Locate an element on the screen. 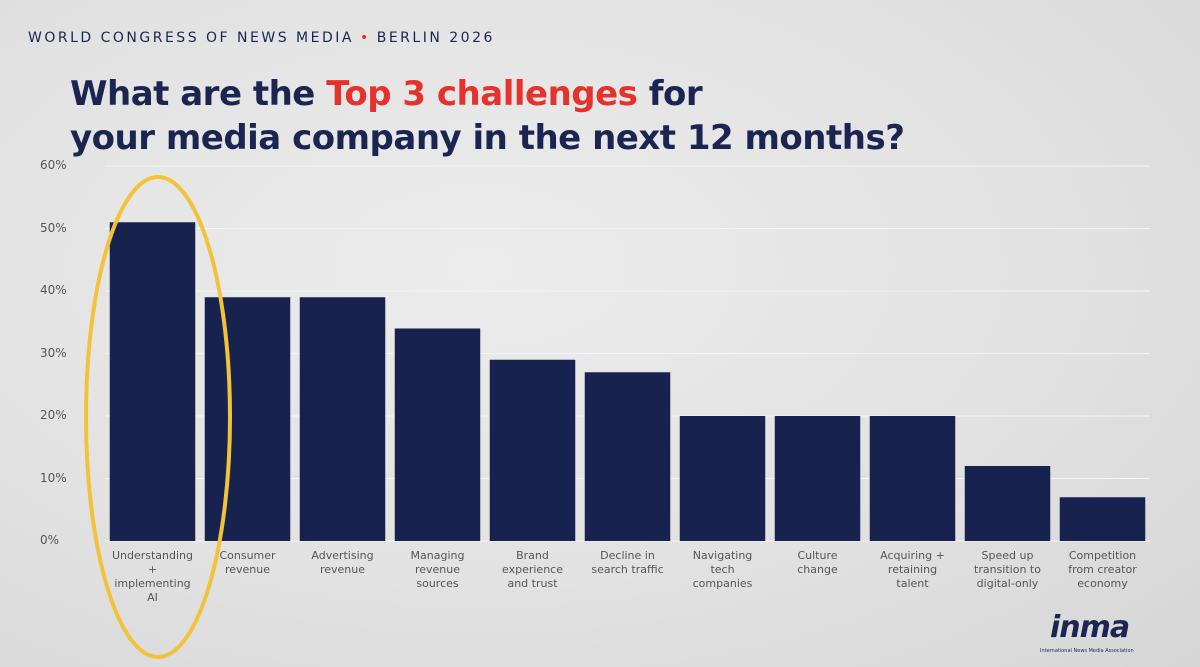  x-tick-label: Culture change is located at coordinates (817, 562).